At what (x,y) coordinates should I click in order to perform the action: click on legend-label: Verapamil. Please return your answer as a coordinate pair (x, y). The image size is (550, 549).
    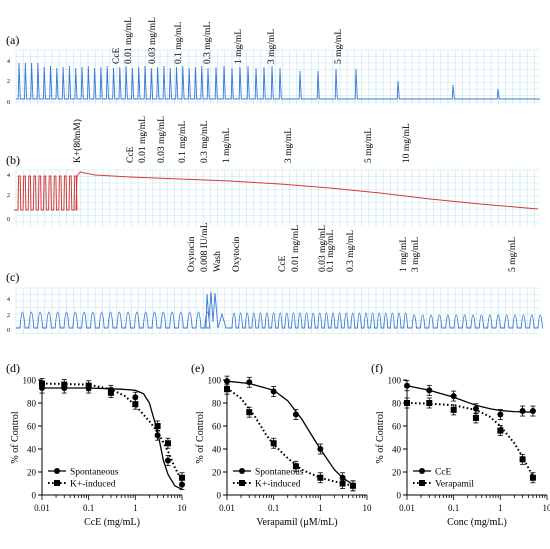
    Looking at the image, I should click on (454, 485).